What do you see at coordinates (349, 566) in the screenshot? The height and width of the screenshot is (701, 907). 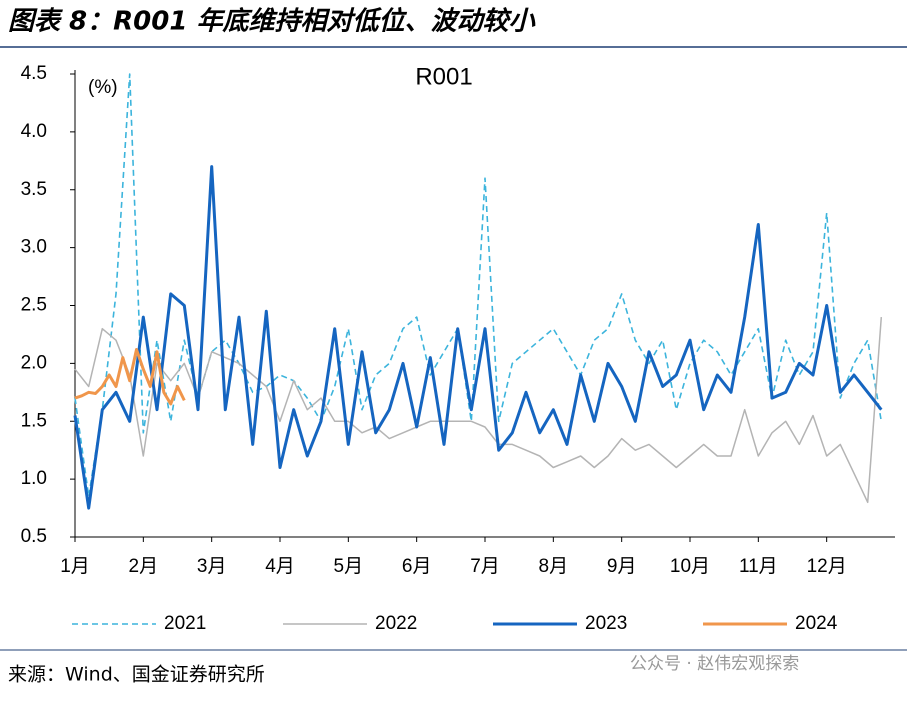 I see `x-tick-label: 5月` at bounding box center [349, 566].